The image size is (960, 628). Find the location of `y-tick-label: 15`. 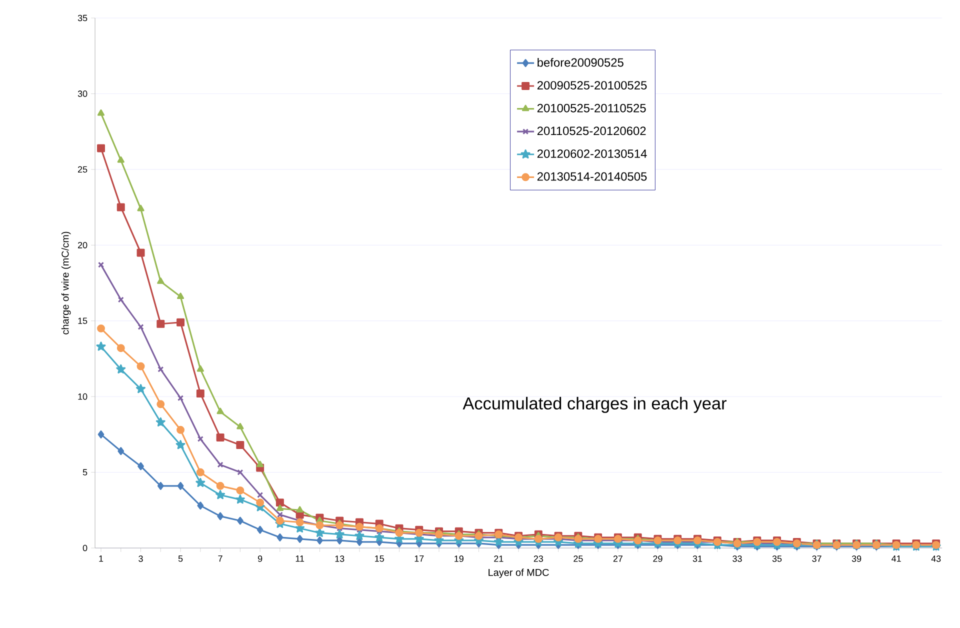

y-tick-label: 15 is located at coordinates (83, 321).